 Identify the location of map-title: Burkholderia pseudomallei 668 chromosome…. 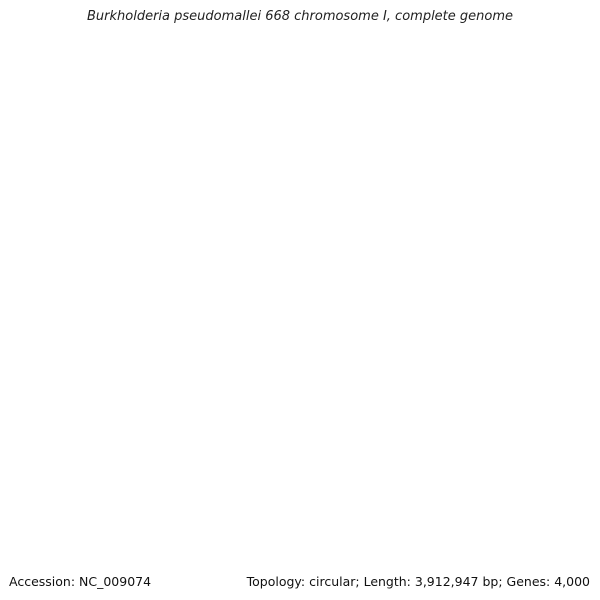
(300, 16).